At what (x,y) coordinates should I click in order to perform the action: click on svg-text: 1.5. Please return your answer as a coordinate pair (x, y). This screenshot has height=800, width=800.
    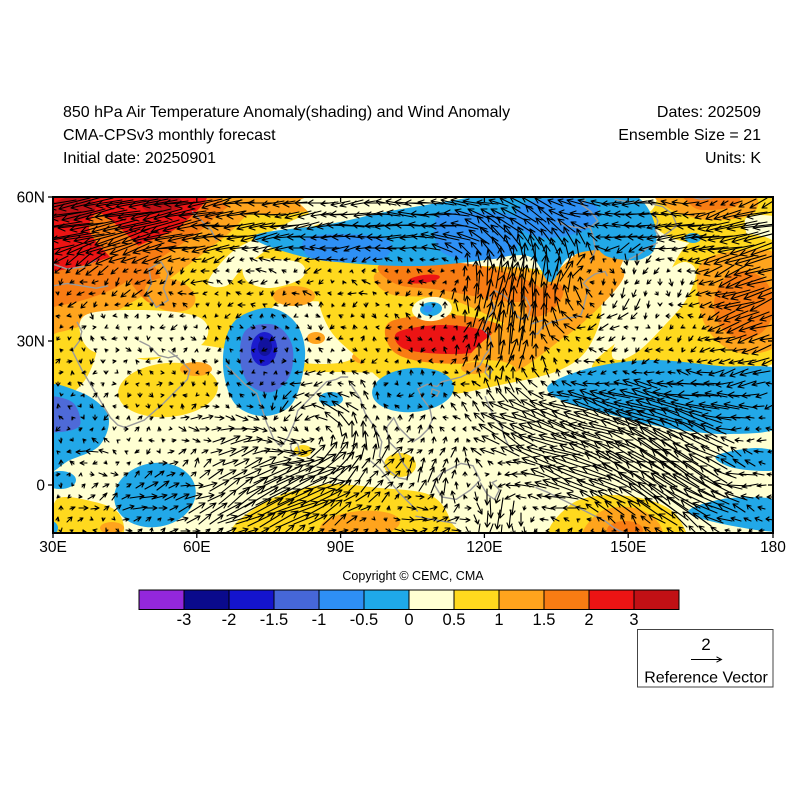
    Looking at the image, I should click on (544, 620).